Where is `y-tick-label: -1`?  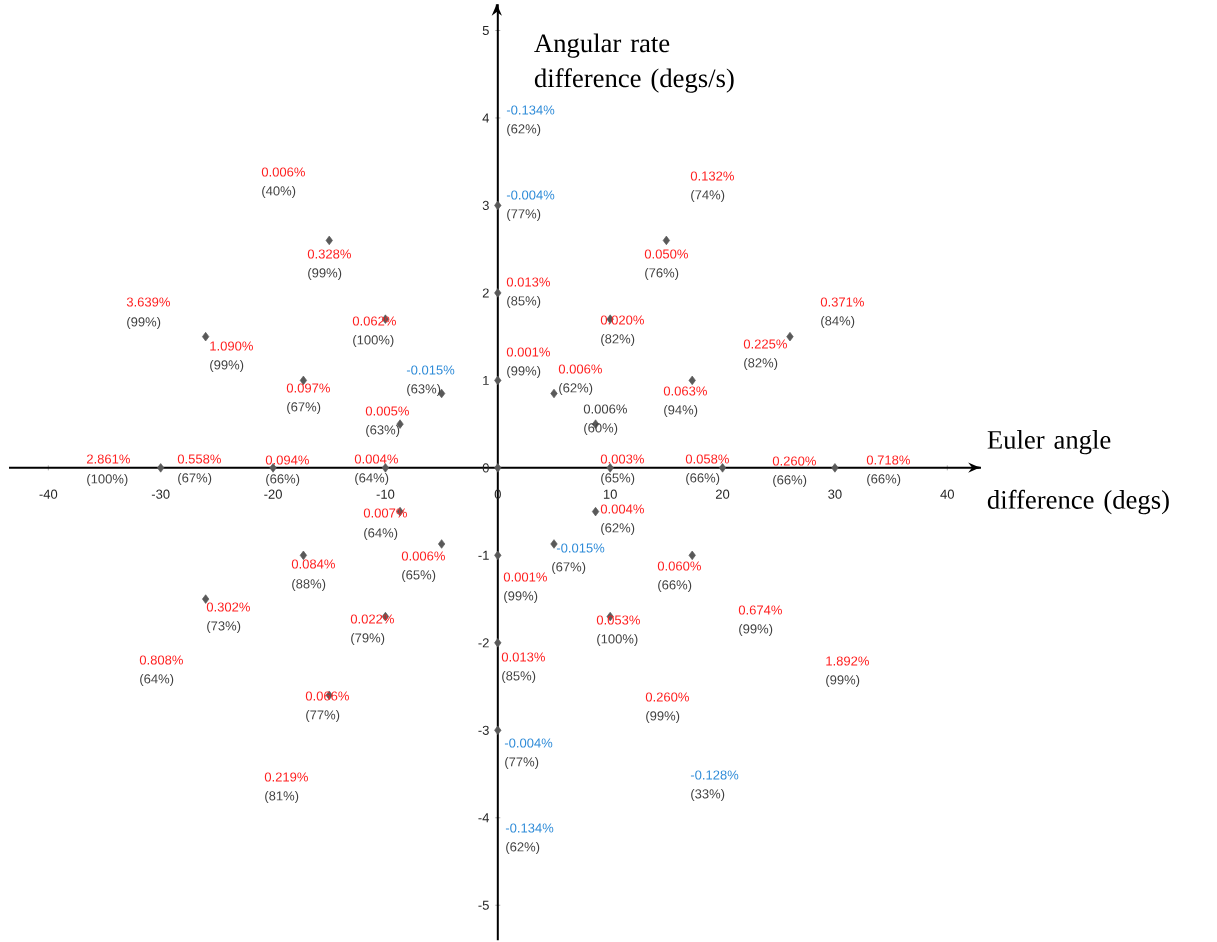
y-tick-label: -1 is located at coordinates (483, 555).